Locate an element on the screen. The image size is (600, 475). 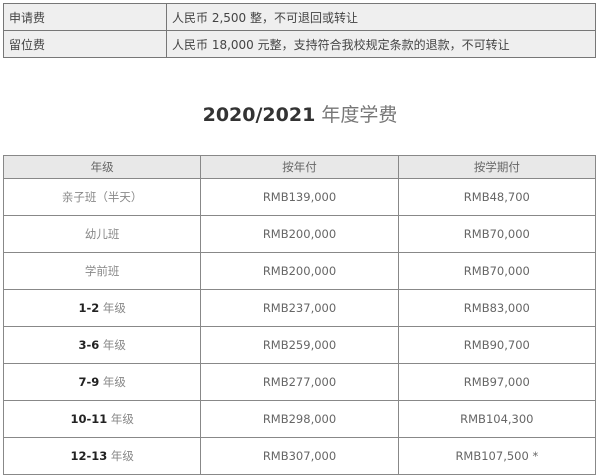
table-row: 亲子班（半天） RMB139,000 RMB48,700 is located at coordinates (299, 197).